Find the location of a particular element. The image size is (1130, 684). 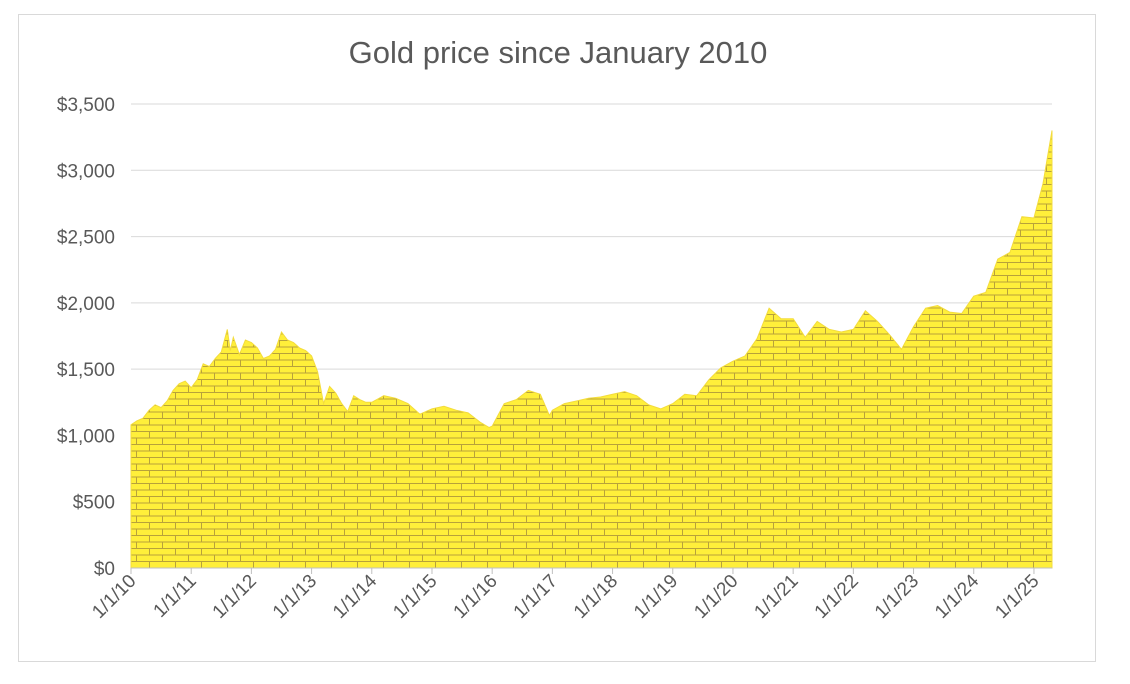

y-tick-label: $0 is located at coordinates (104, 569).